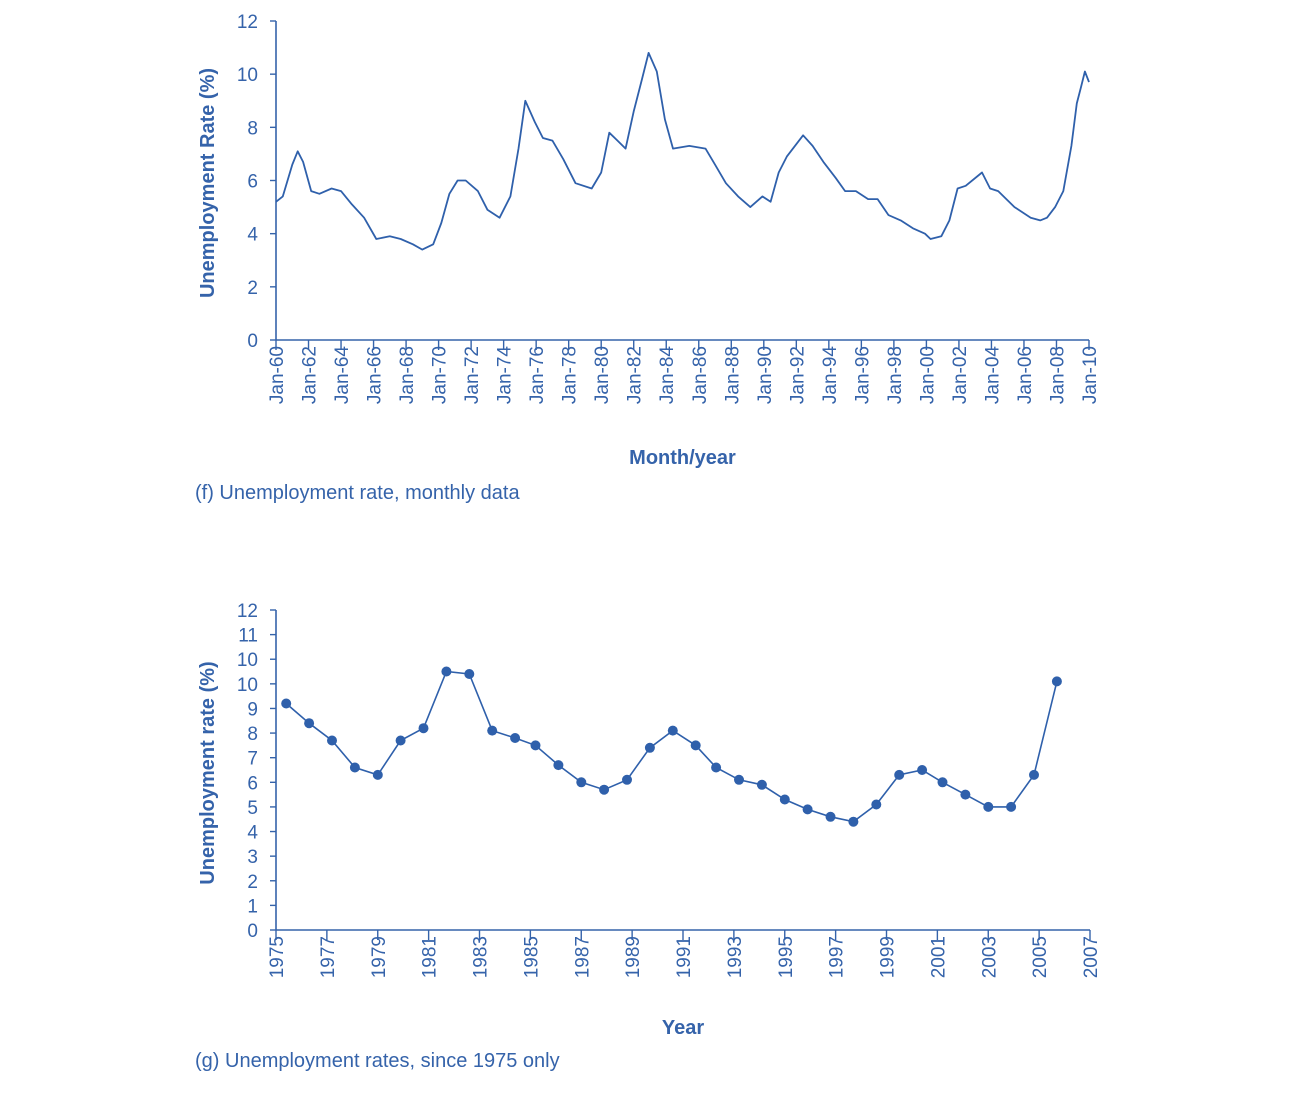 The image size is (1300, 1099). I want to click on y-axis-title: Unemployment rate (%), so click(208, 772).